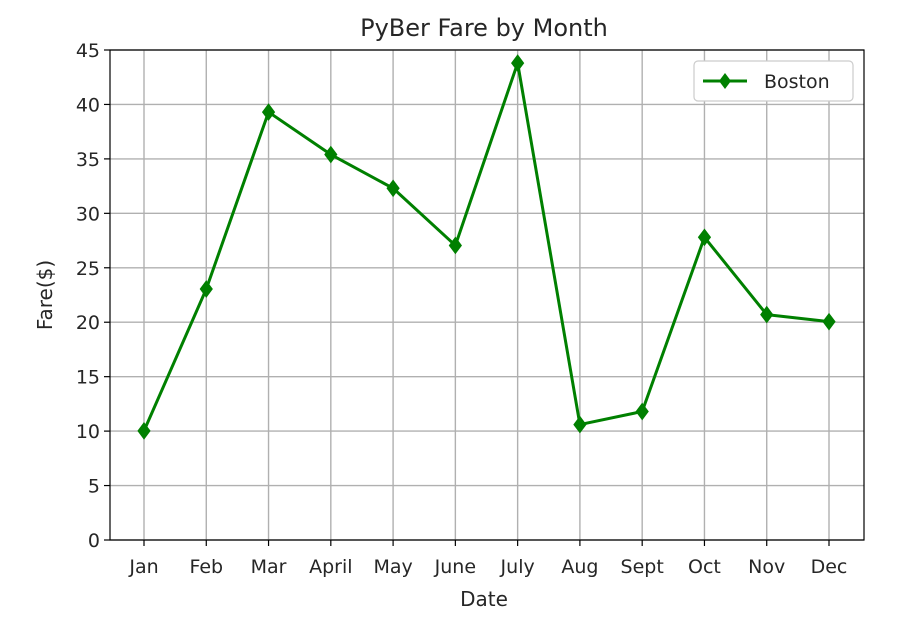 This screenshot has height=620, width=900. What do you see at coordinates (94, 541) in the screenshot?
I see `y-tick-label: 0` at bounding box center [94, 541].